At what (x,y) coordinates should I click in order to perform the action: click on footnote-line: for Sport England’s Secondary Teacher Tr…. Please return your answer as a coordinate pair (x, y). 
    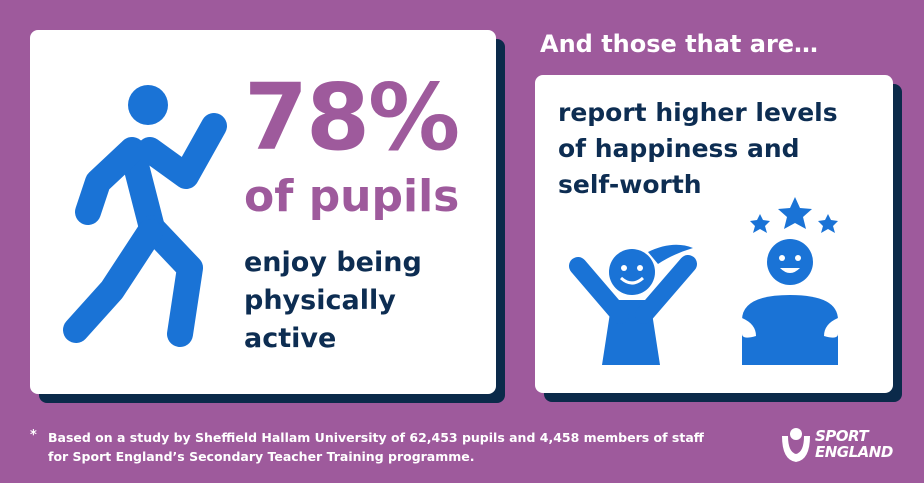
    Looking at the image, I should click on (261, 456).